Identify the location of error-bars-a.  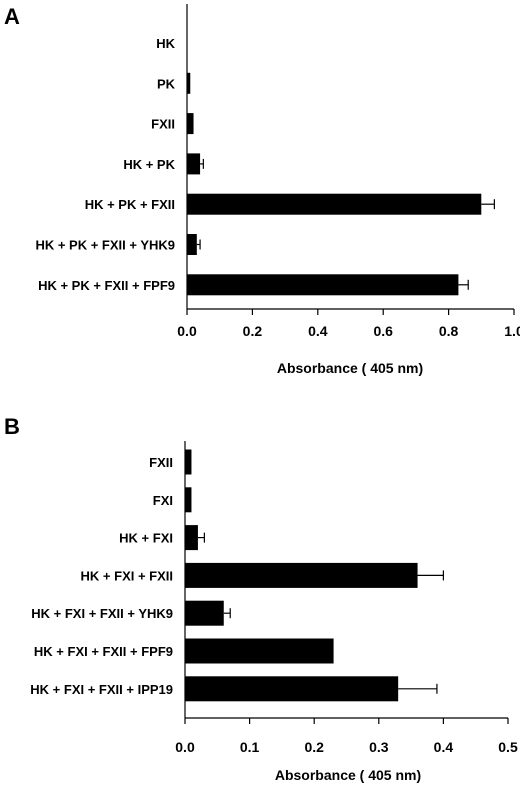
(345, 224).